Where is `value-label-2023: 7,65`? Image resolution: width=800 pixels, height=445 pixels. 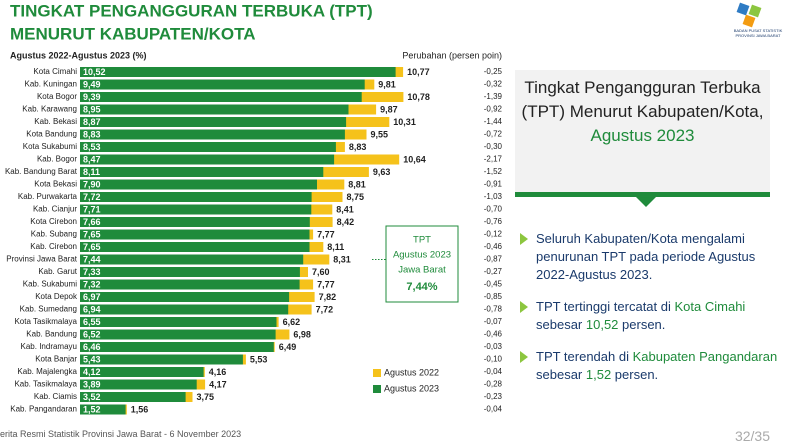
value-label-2023: 7,65 is located at coordinates (92, 234).